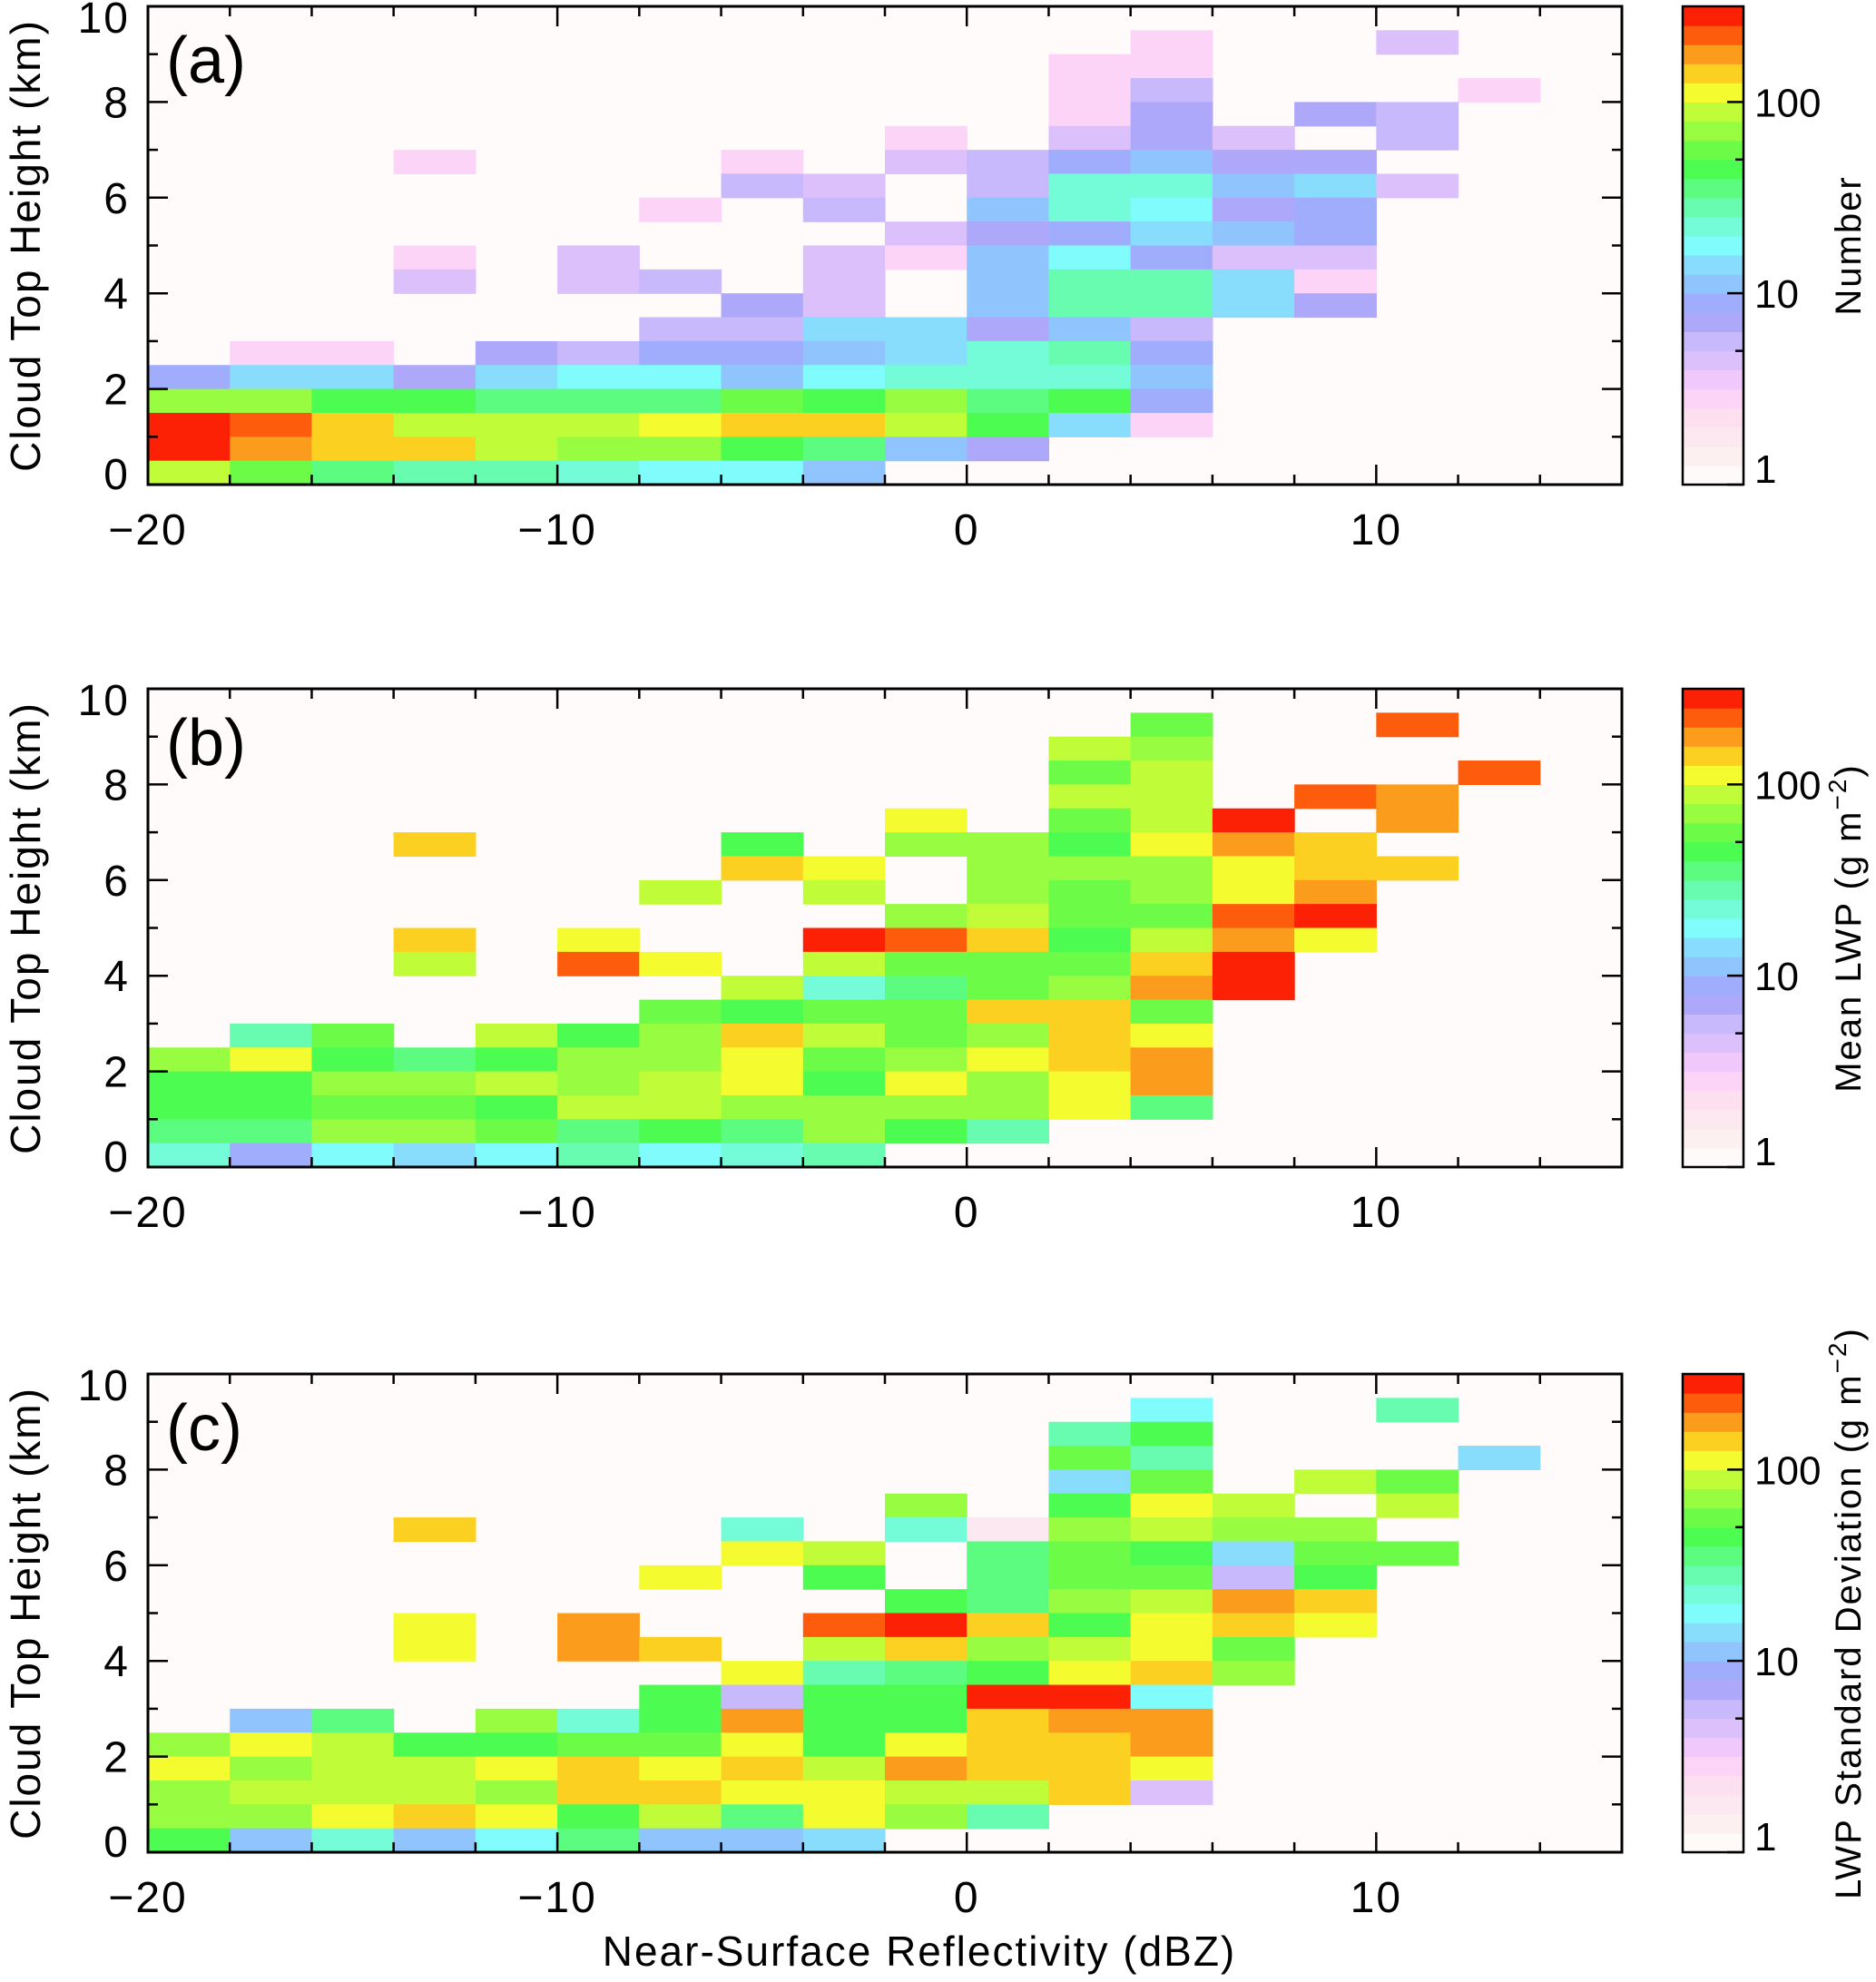 The width and height of the screenshot is (1876, 1982). Describe the element at coordinates (1765, 469) in the screenshot. I see `colorbar-tick-label: 1` at that location.